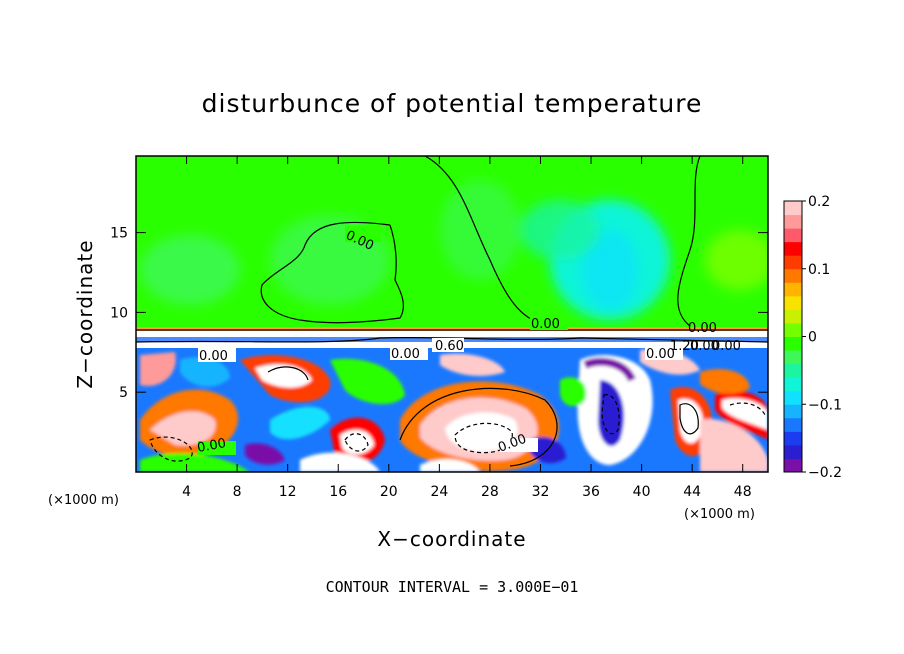 The height and width of the screenshot is (654, 904). Describe the element at coordinates (684, 346) in the screenshot. I see `contour-label: 1.20` at that location.